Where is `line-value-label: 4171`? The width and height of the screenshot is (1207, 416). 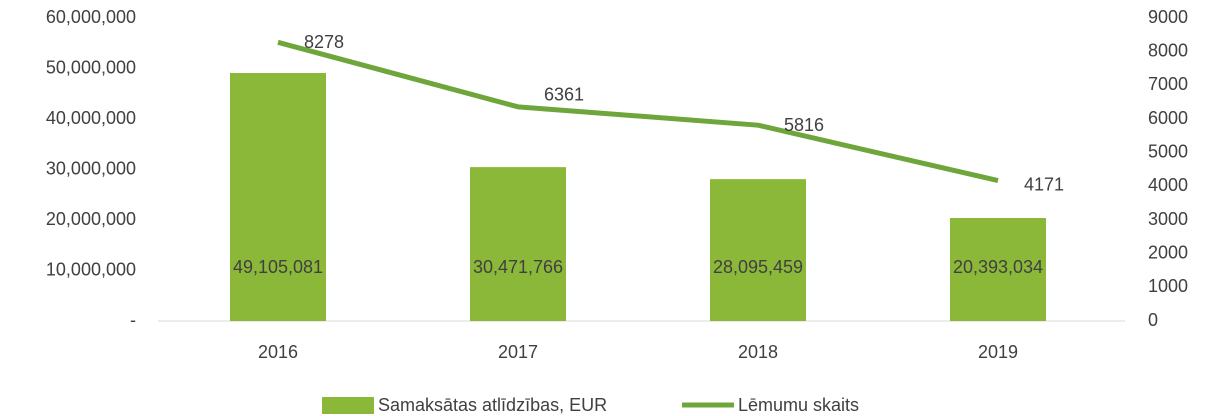 line-value-label: 4171 is located at coordinates (1044, 184).